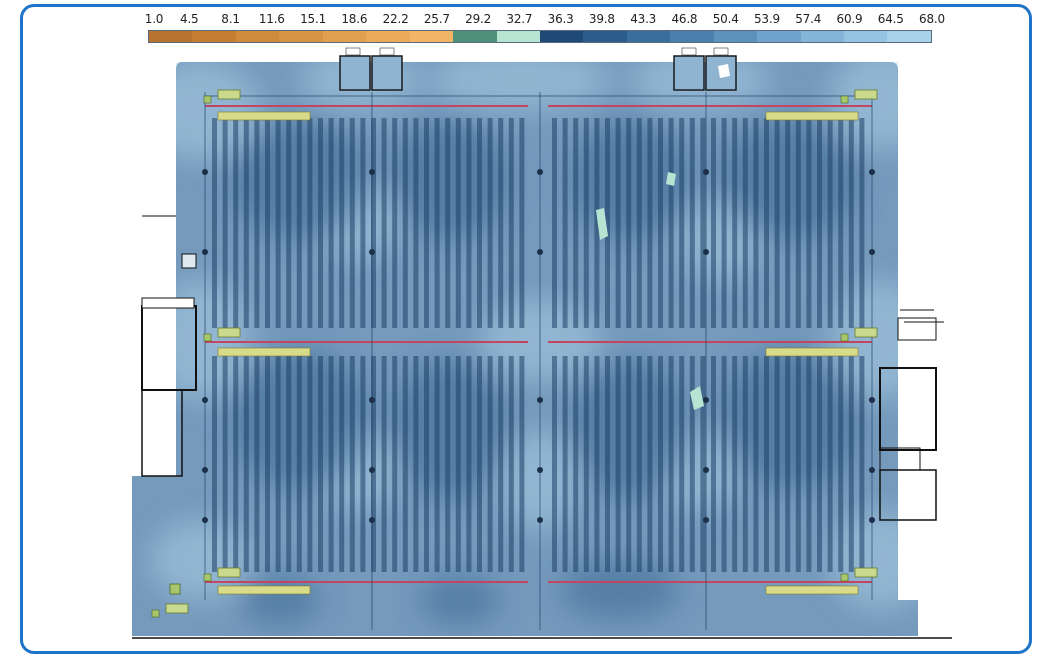 This screenshot has width=1040, height=658. What do you see at coordinates (154, 19) in the screenshot?
I see `legend-tick-label: 1.0` at bounding box center [154, 19].